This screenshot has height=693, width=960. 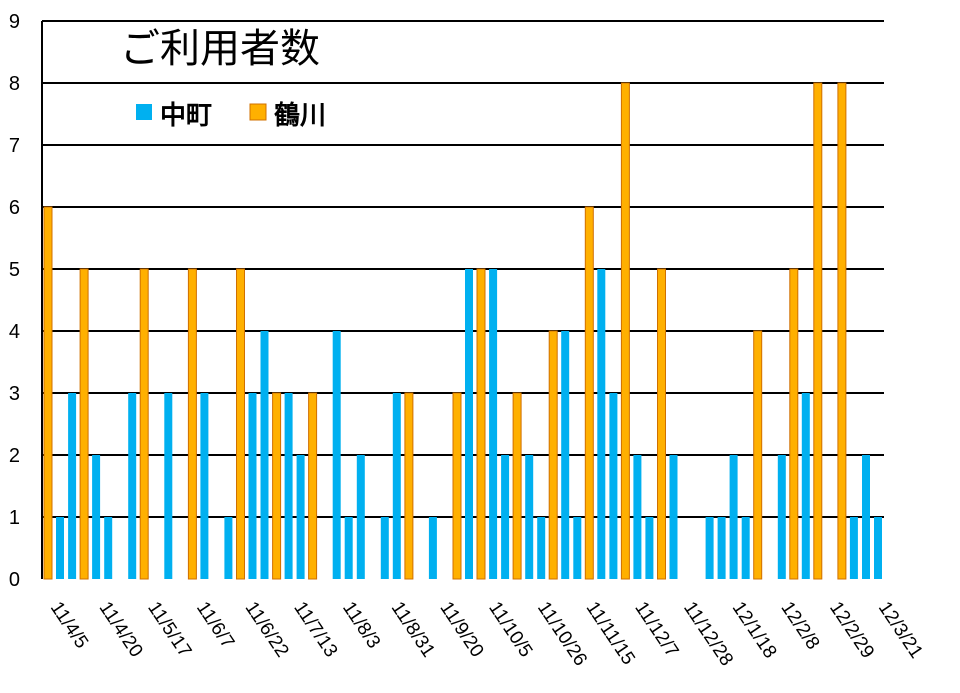 I want to click on y-tick-label: 7, so click(x=14, y=146).